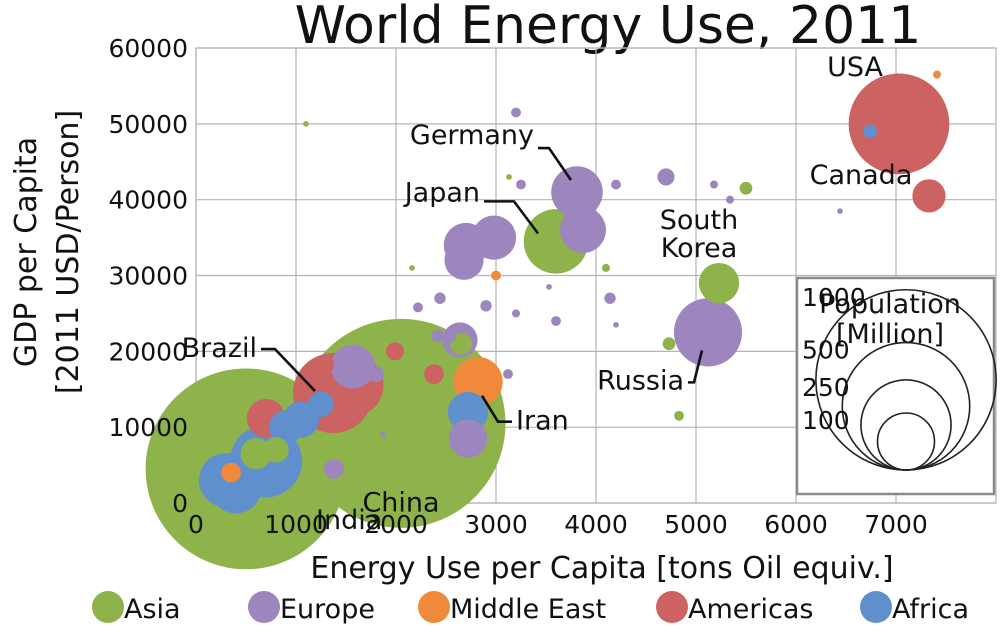  I want to click on bubble-usa, so click(899, 124).